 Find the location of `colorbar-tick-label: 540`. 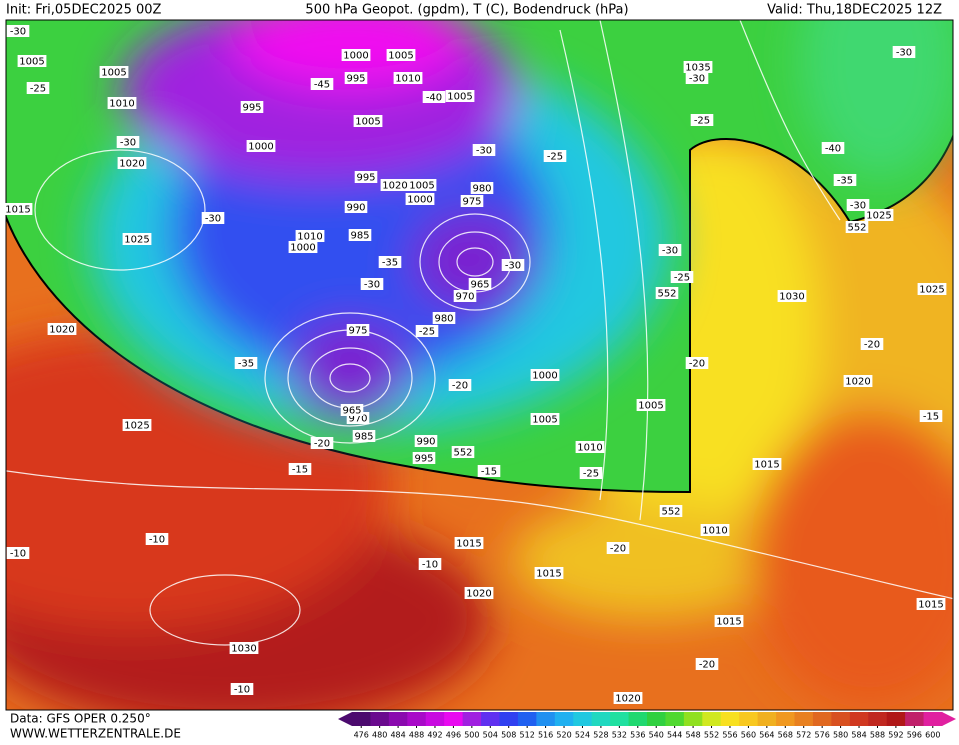

colorbar-tick-label: 540 is located at coordinates (656, 735).